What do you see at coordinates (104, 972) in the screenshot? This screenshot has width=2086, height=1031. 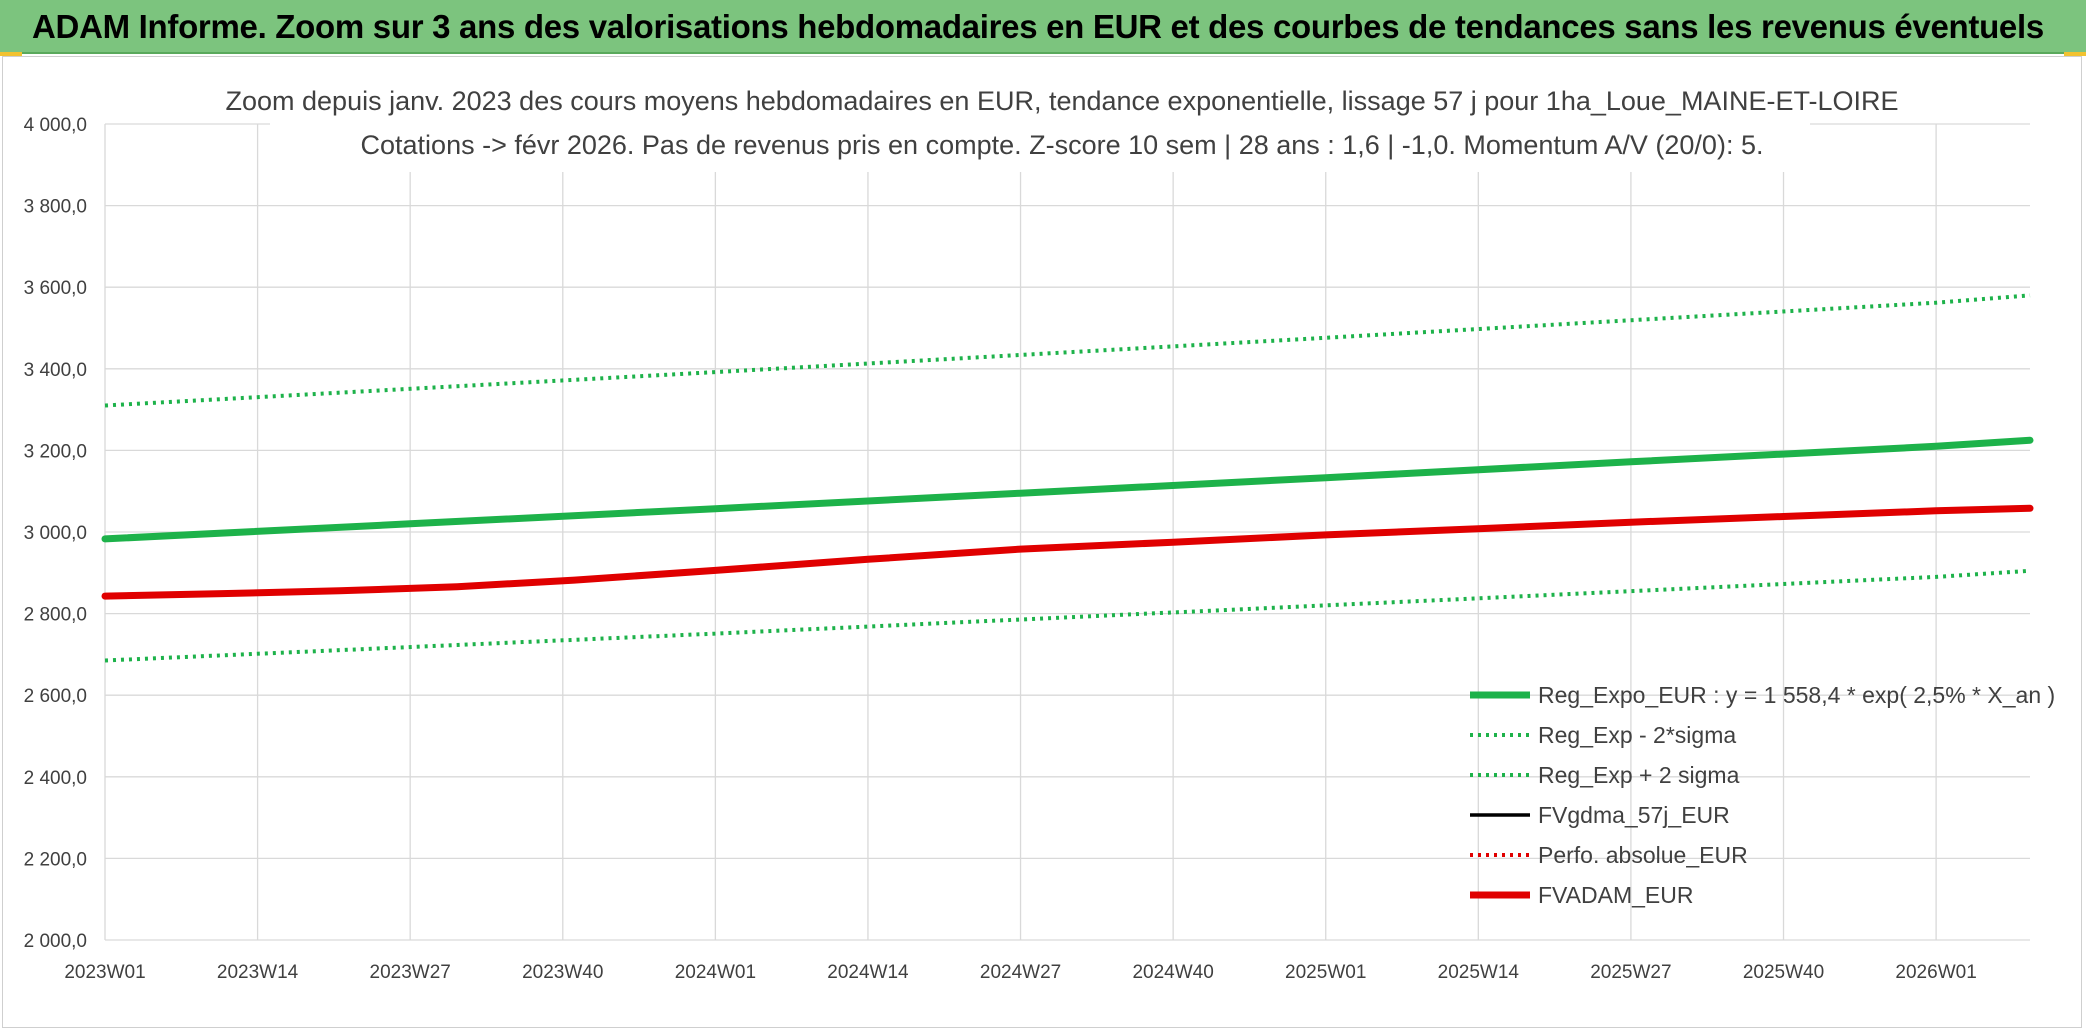 I see `x-tick-label: 2023W01` at bounding box center [104, 972].